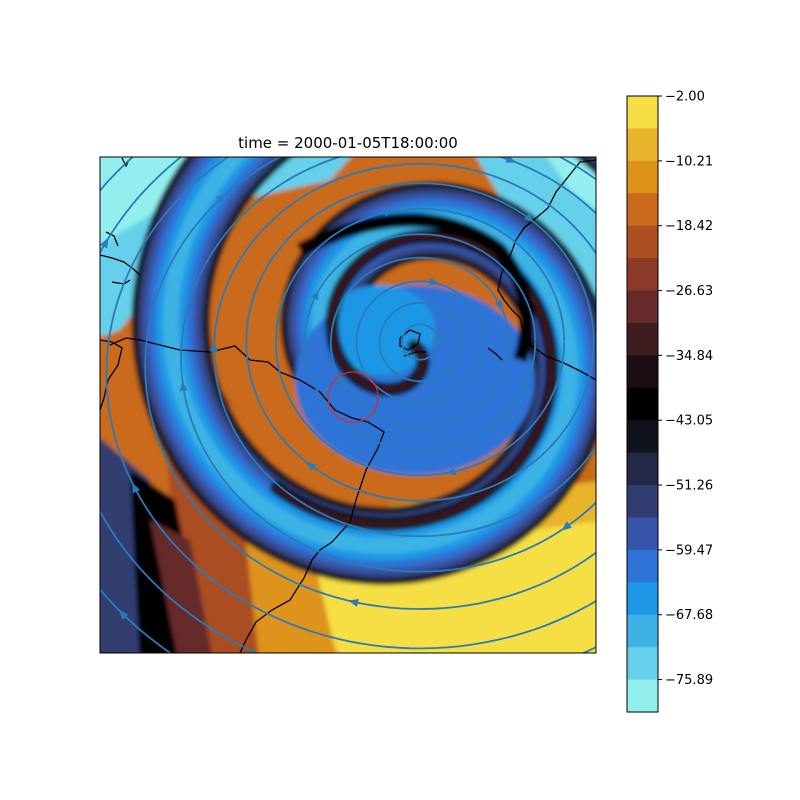 This screenshot has height=800, width=800. What do you see at coordinates (689, 550) in the screenshot?
I see `colorbar-tick-label: −59.47` at bounding box center [689, 550].